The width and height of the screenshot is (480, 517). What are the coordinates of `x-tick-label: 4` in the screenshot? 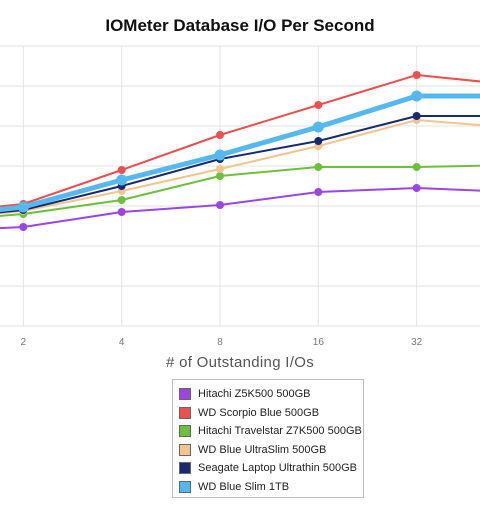 It's located at (122, 342).